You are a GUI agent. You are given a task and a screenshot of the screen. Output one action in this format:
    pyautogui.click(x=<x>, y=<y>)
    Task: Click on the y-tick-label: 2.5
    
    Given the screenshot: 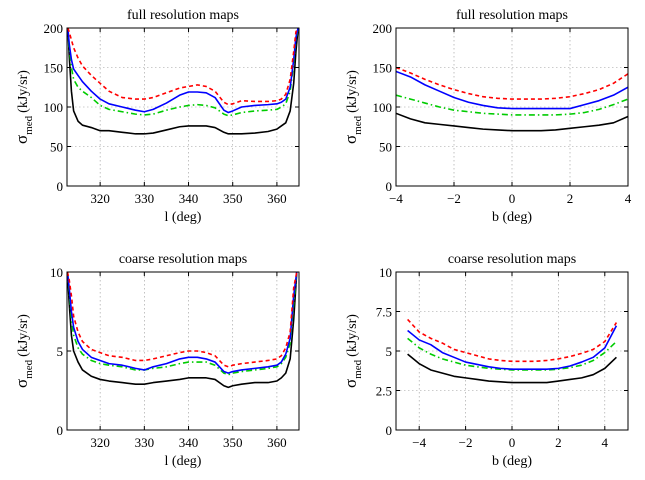 What is the action you would take?
    pyautogui.click(x=384, y=391)
    